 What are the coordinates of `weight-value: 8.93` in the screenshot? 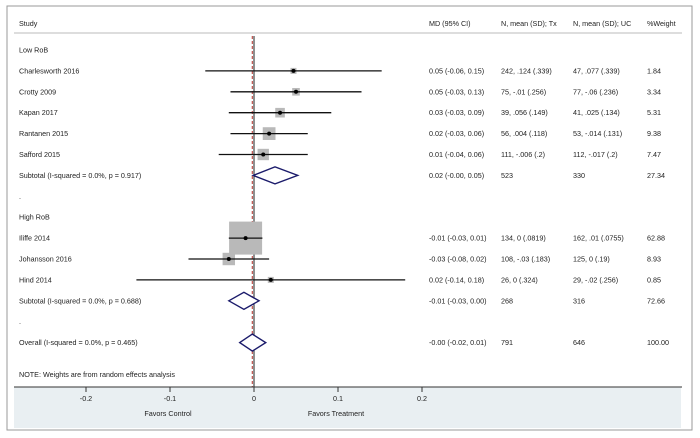 It's located at (654, 259).